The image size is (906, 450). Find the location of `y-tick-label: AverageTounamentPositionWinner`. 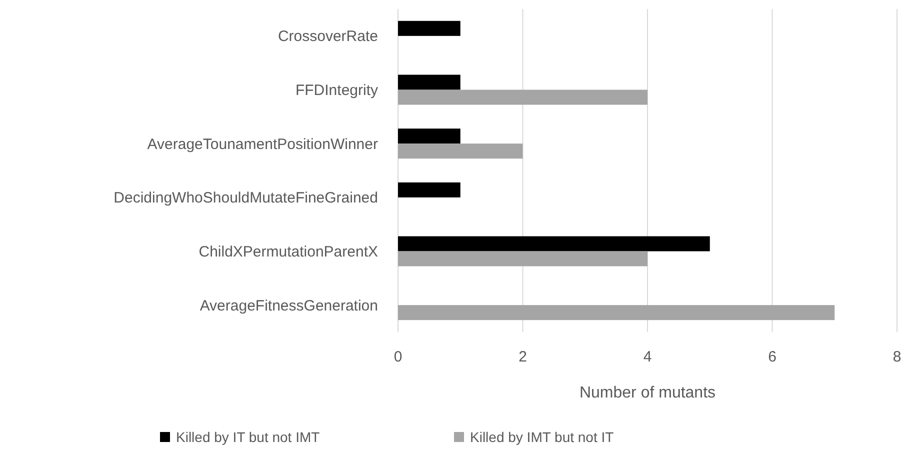

y-tick-label: AverageTounamentPositionWinner is located at coordinates (262, 144).